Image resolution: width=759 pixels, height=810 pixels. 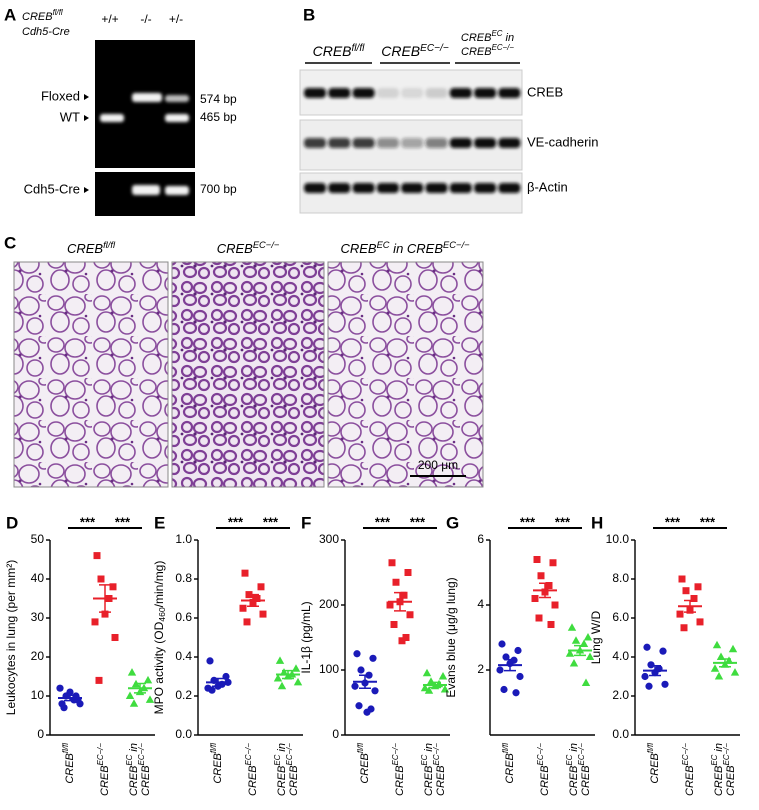 I want to click on x-tick-label: CREBEC in, so click(x=132, y=769).